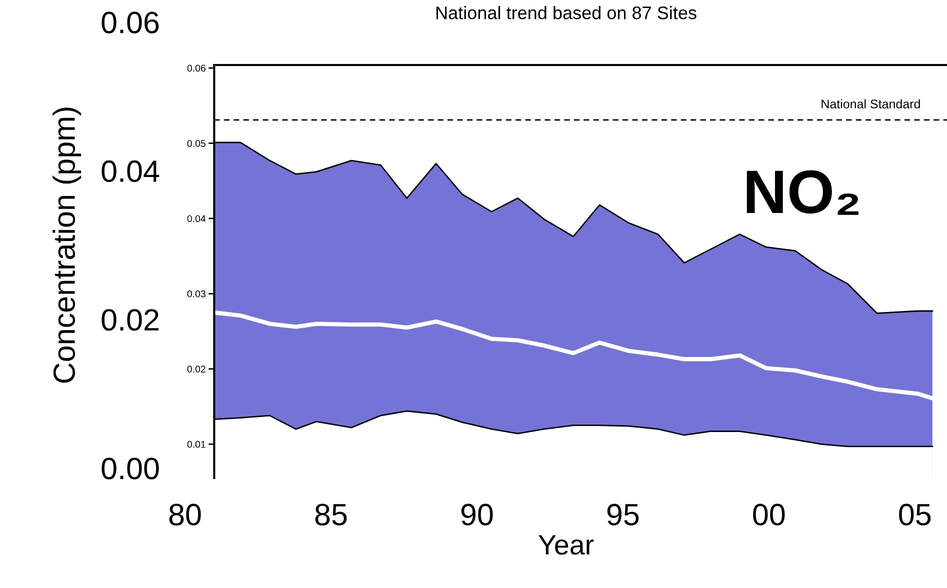  Describe the element at coordinates (130, 23) in the screenshot. I see `y2-tick-label: 0.06` at that location.